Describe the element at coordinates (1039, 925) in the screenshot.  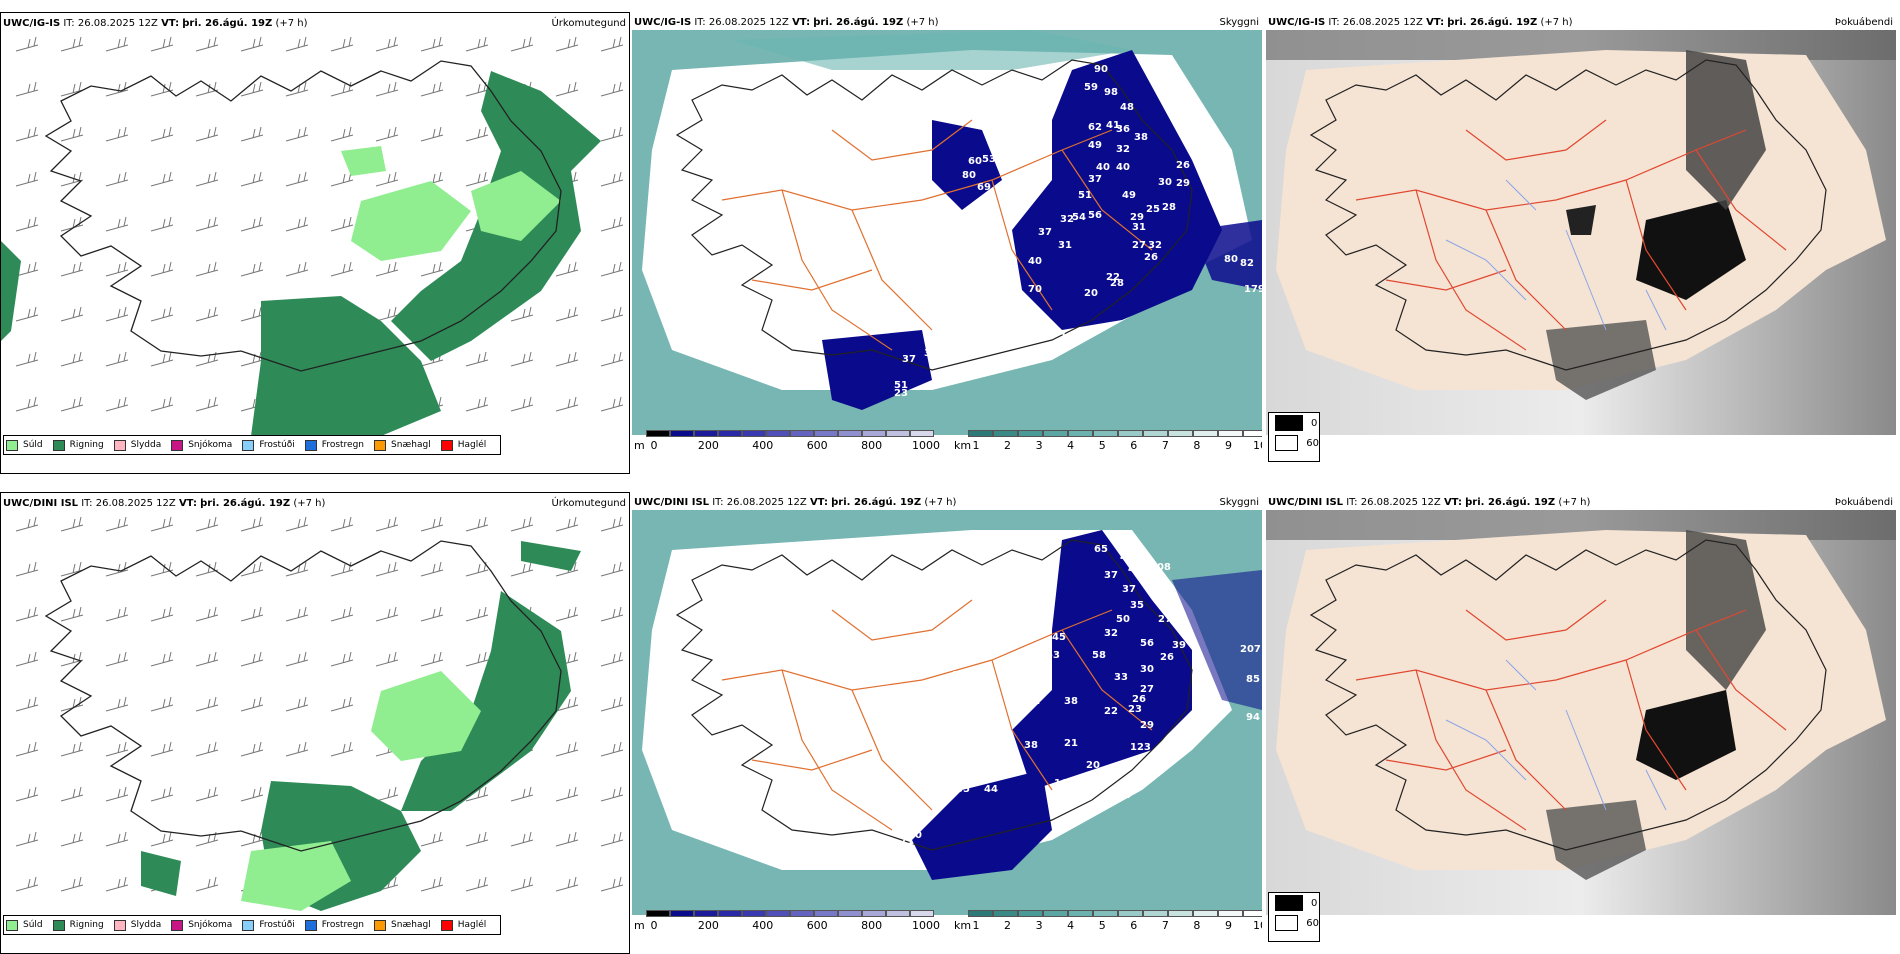
I see `scale-tick: 3` at that location.